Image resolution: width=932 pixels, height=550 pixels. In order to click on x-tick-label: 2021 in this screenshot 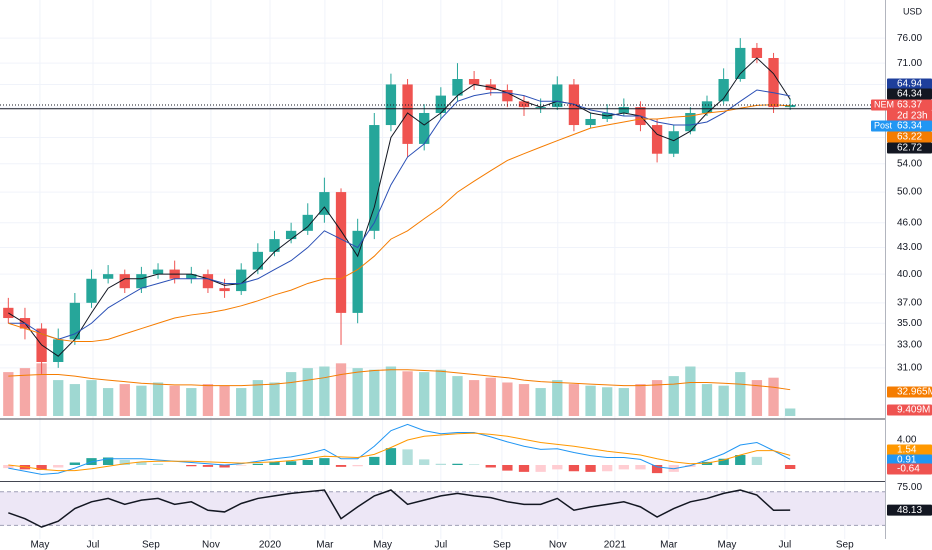, I will do `click(615, 545)`.